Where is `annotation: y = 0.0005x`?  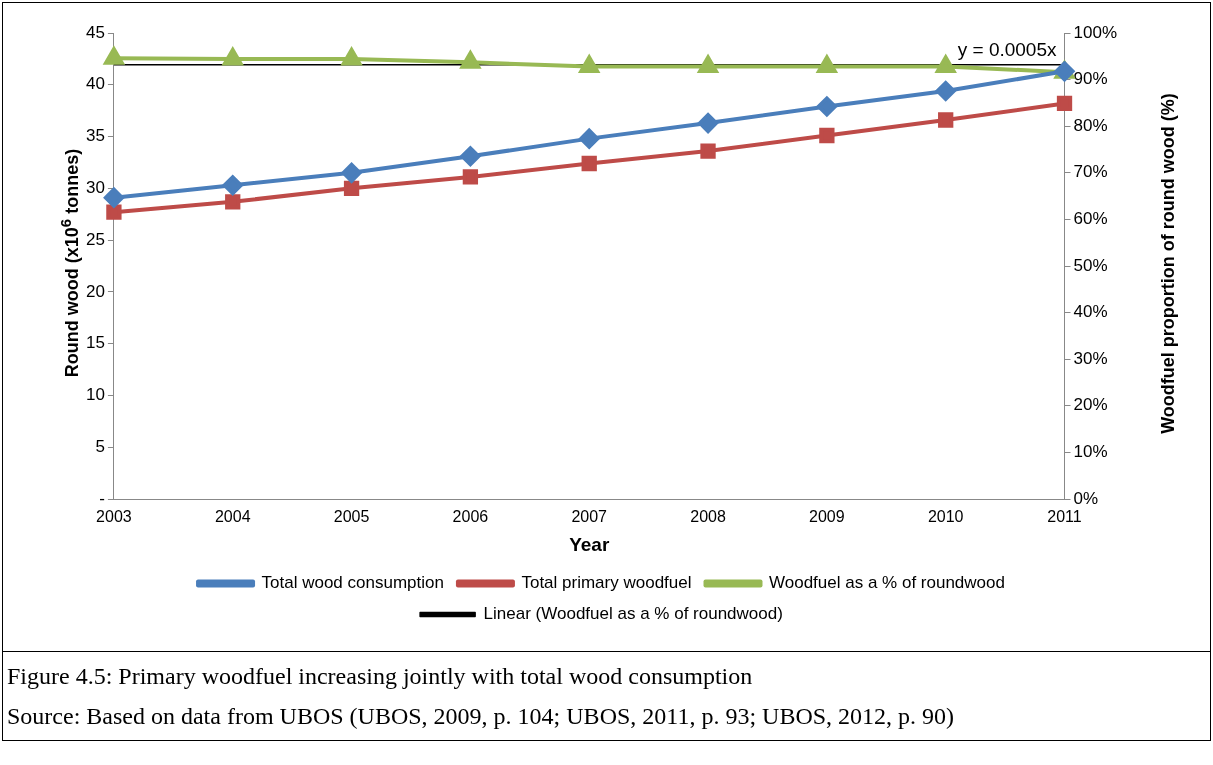
annotation: y = 0.0005x is located at coordinates (1007, 50).